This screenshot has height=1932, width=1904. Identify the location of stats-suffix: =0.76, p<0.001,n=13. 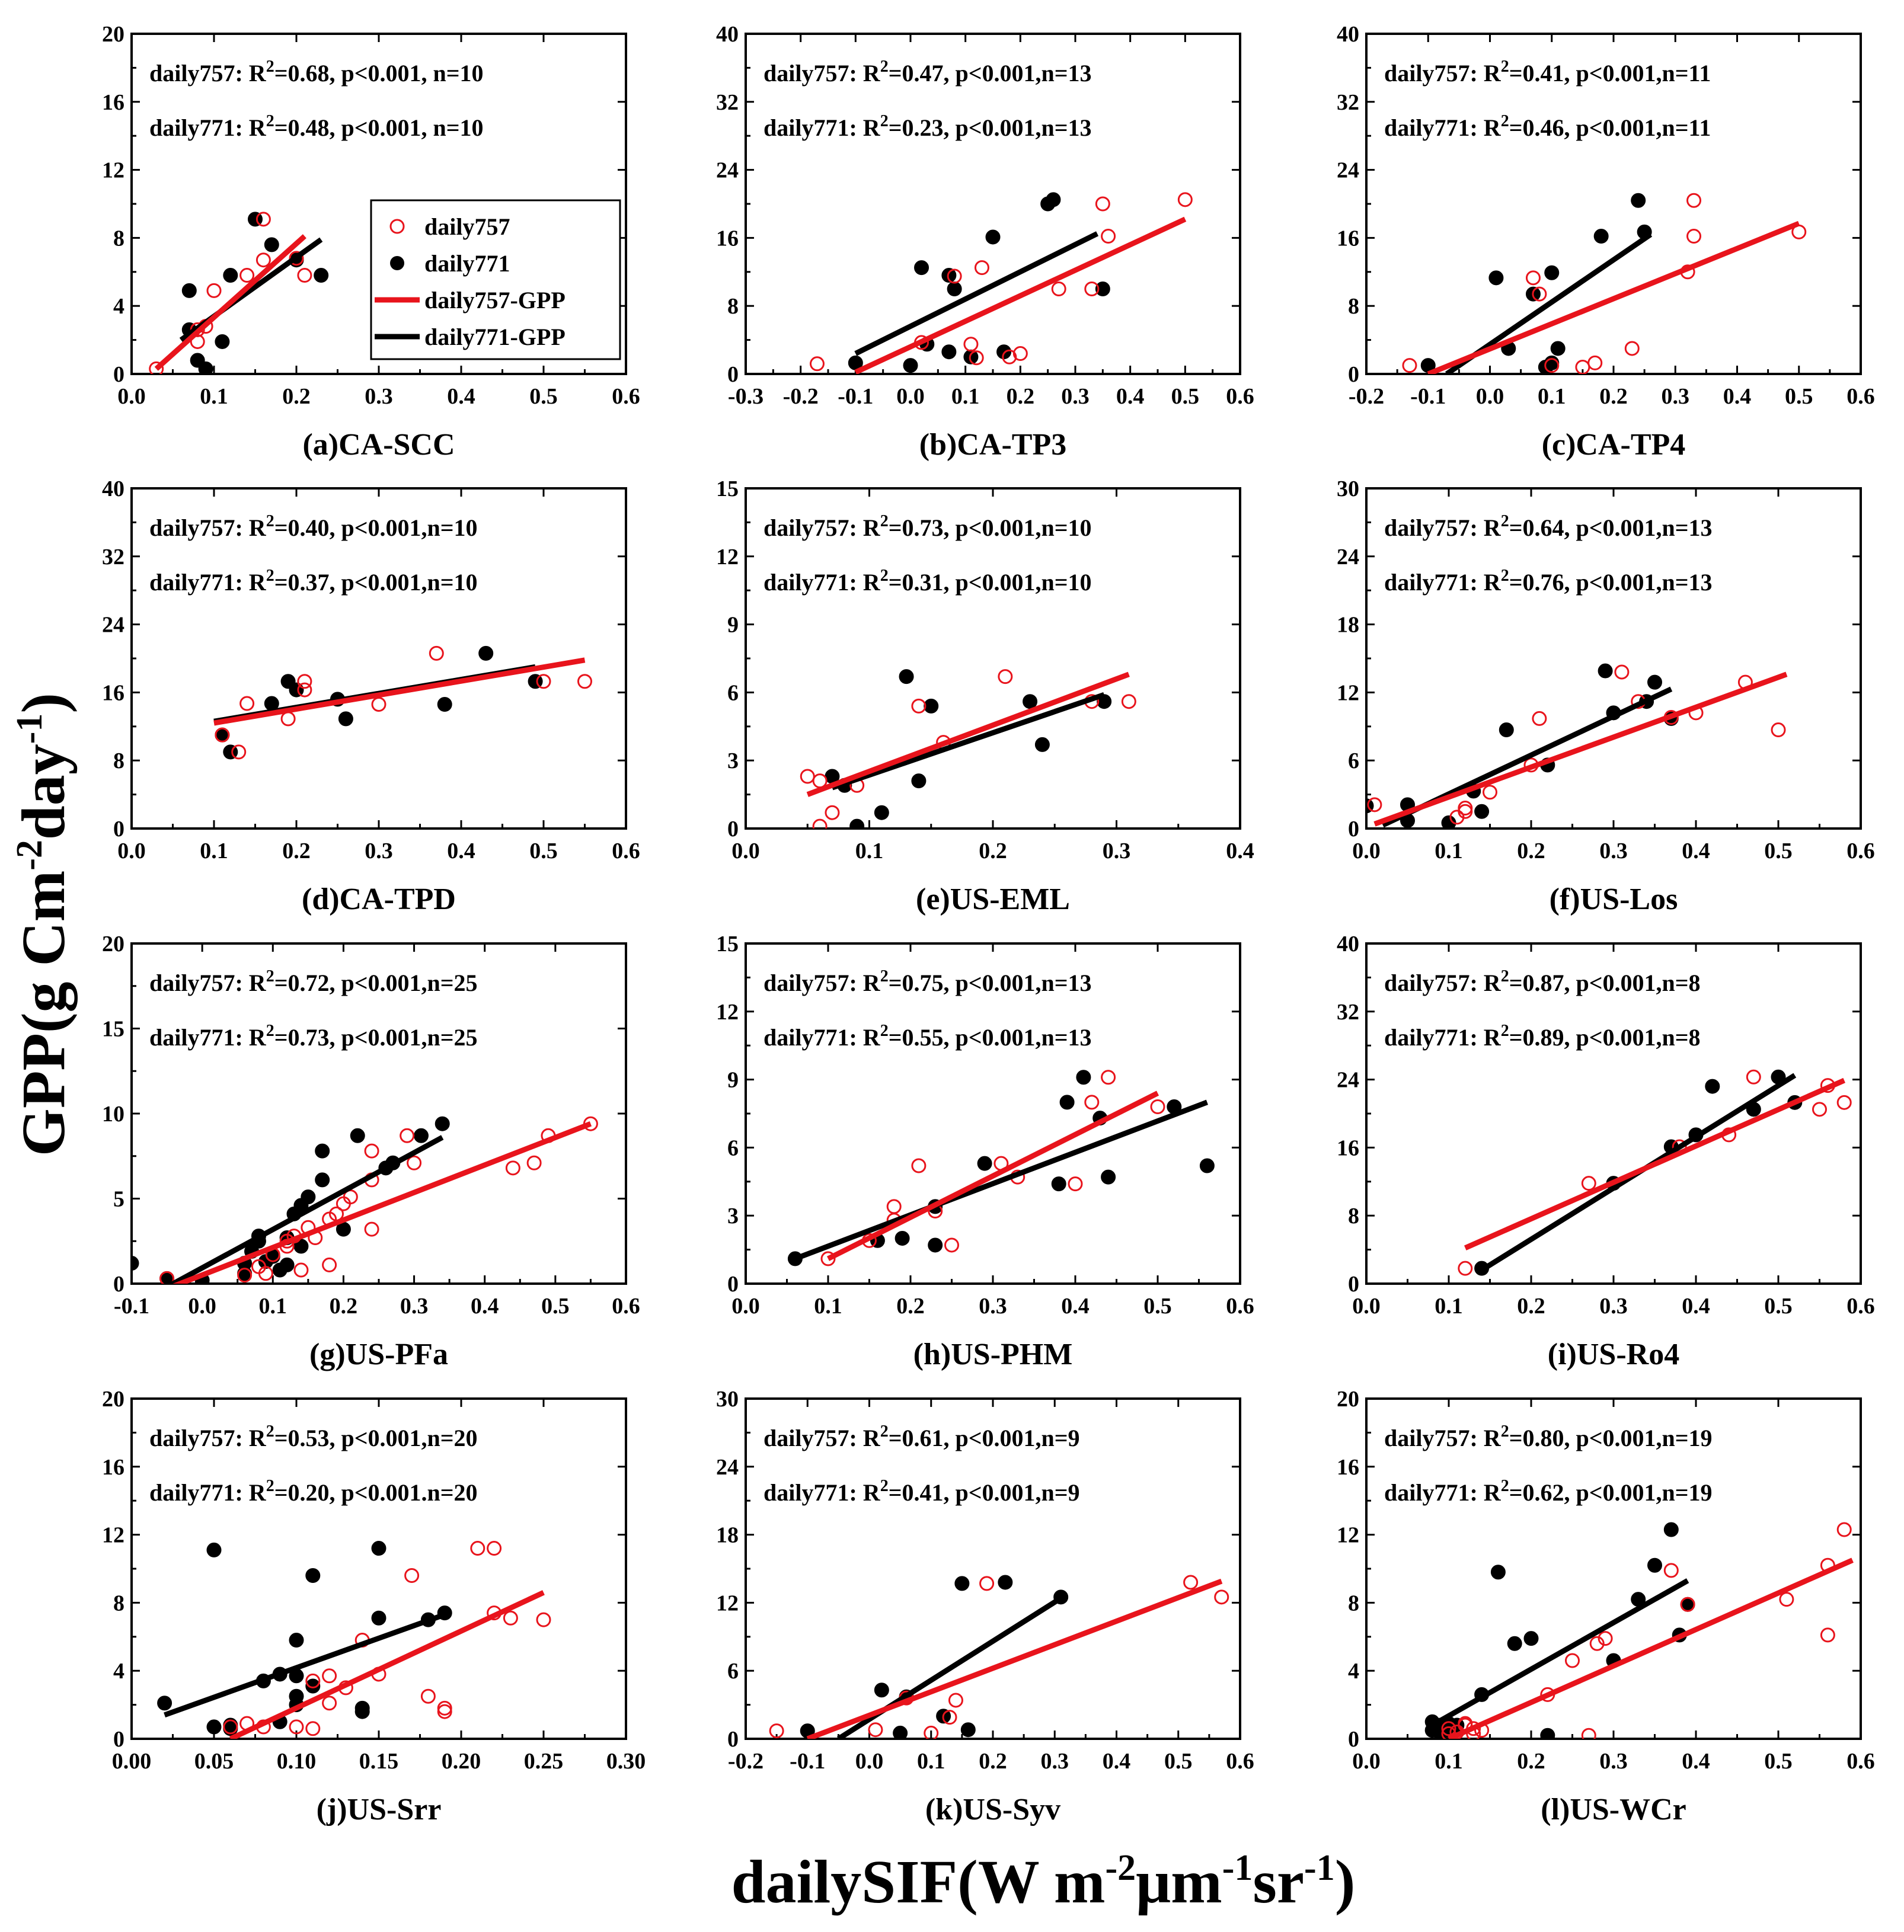
(1611, 582).